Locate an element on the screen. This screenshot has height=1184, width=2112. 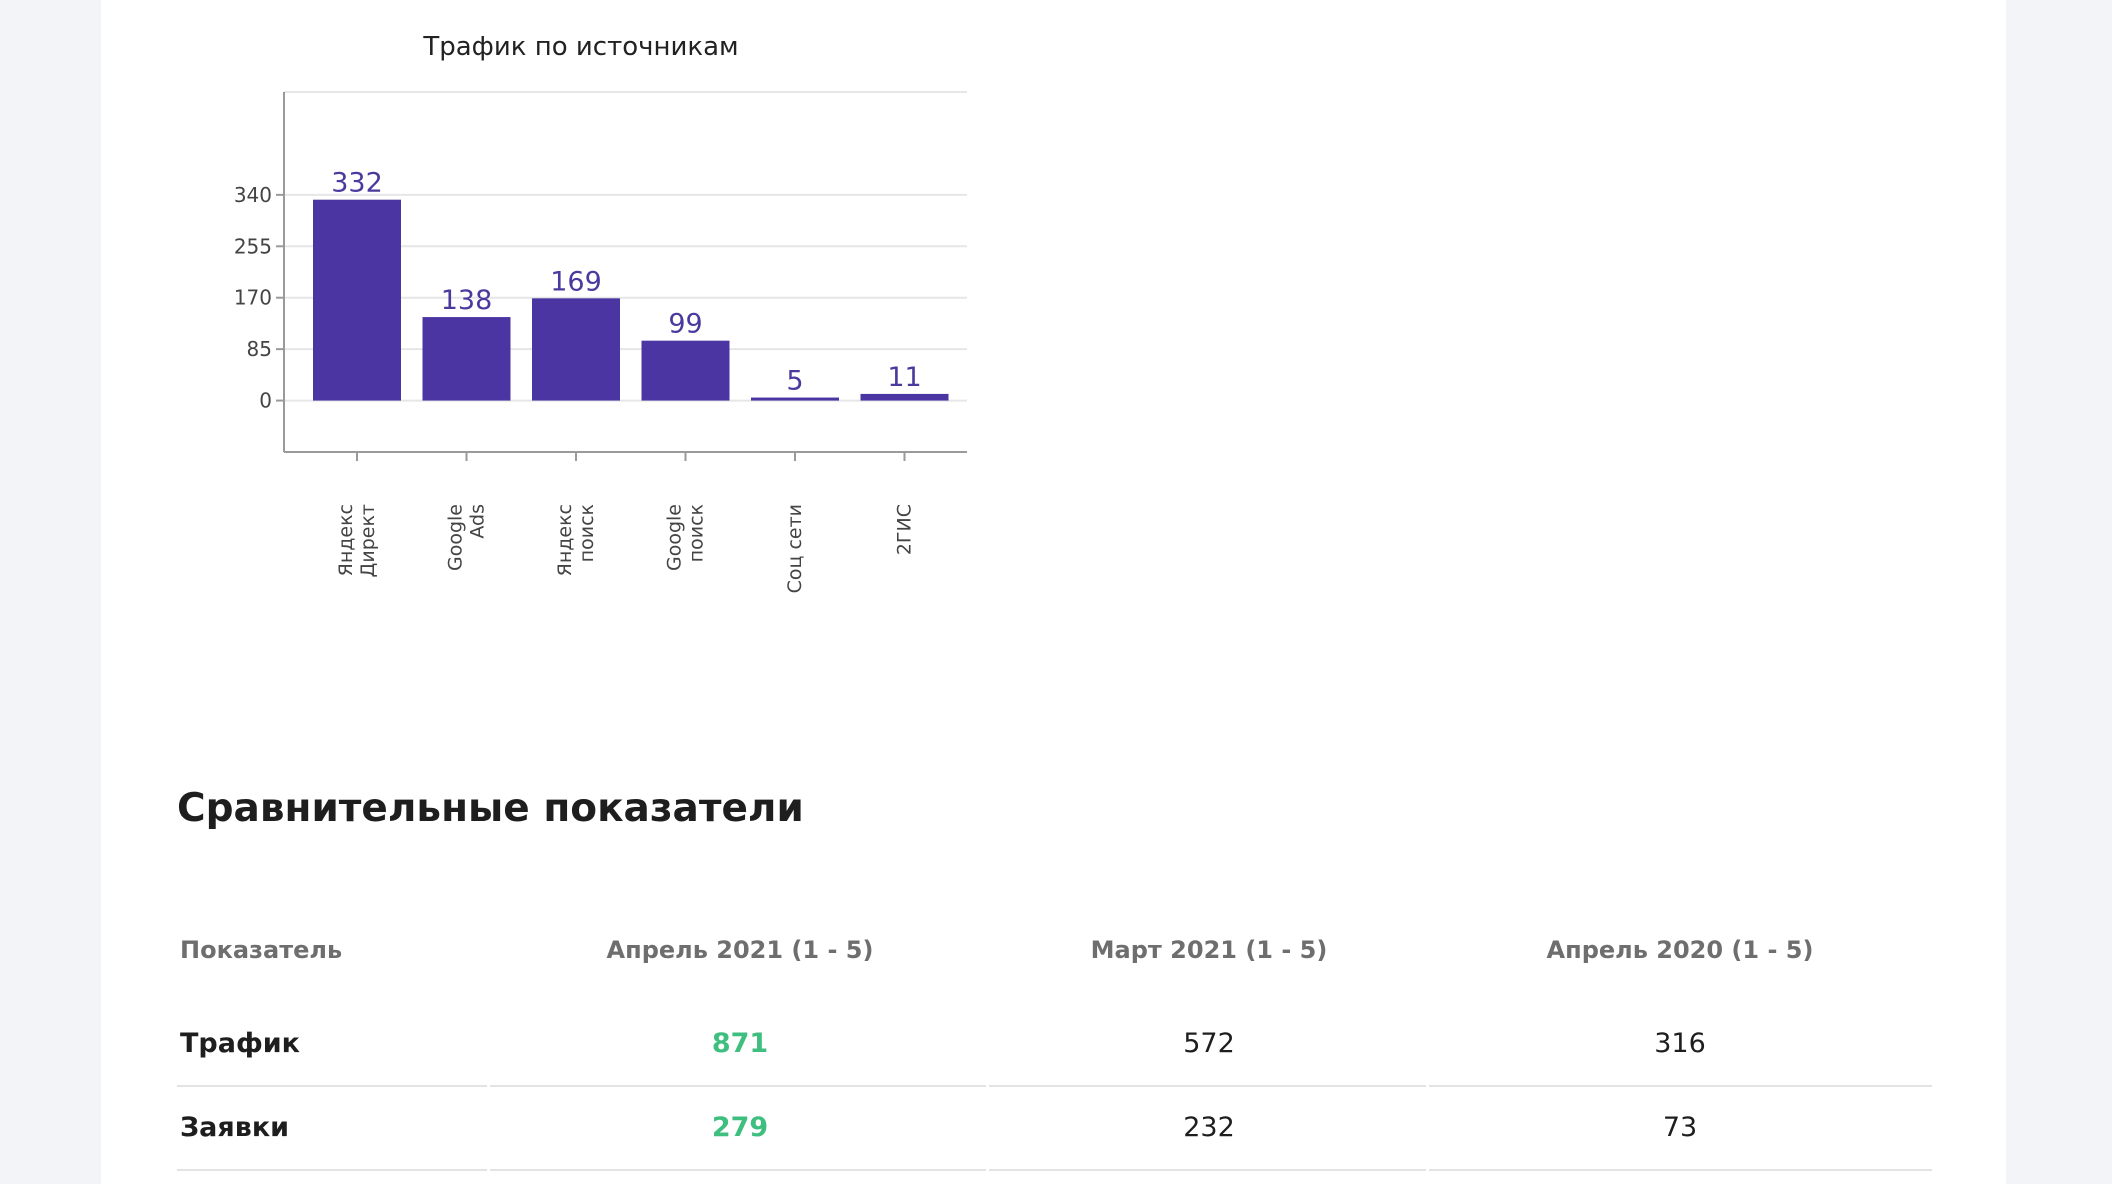
bar-value-label: 99 is located at coordinates (685, 324).